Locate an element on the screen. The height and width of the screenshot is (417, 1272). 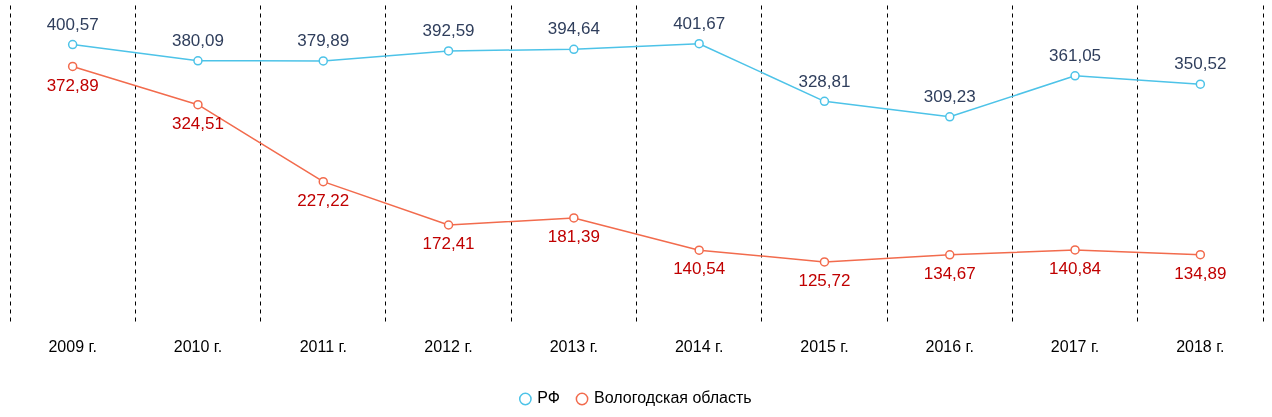
data-label: 134,67 is located at coordinates (949, 274).